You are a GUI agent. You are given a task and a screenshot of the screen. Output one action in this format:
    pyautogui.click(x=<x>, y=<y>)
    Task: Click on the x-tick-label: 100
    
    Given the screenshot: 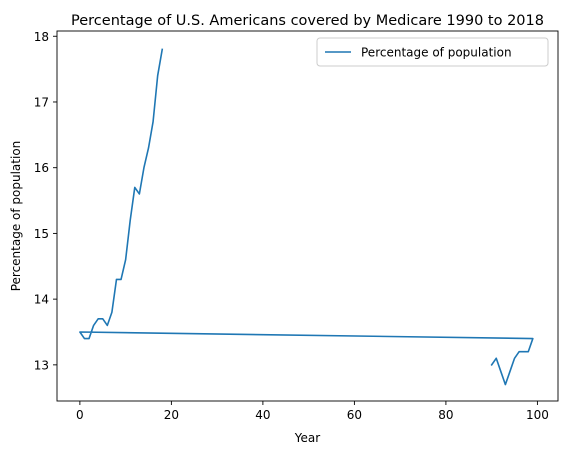 What is the action you would take?
    pyautogui.click(x=537, y=415)
    